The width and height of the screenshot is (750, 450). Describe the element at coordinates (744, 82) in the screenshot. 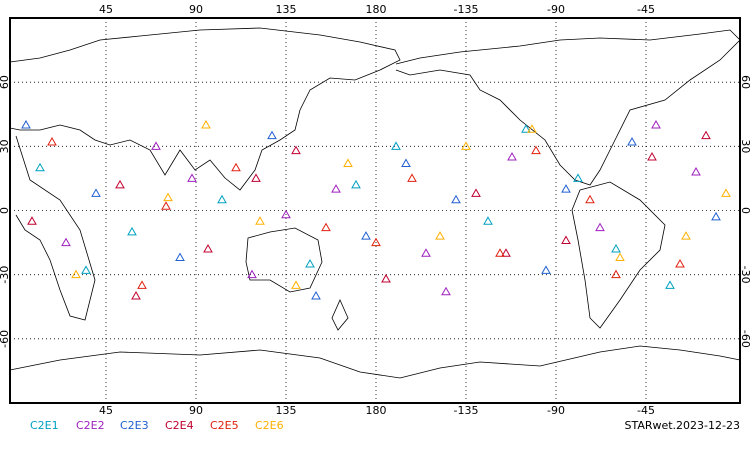

I see `y-tick-label: 60` at that location.